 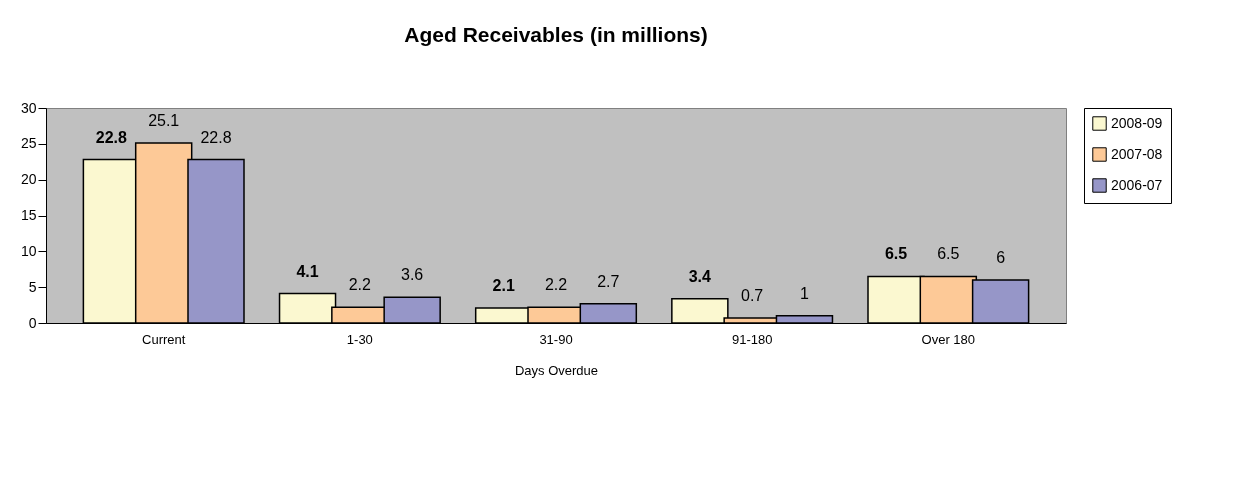 What do you see at coordinates (28, 143) in the screenshot?
I see `y-tick-label: 25` at bounding box center [28, 143].